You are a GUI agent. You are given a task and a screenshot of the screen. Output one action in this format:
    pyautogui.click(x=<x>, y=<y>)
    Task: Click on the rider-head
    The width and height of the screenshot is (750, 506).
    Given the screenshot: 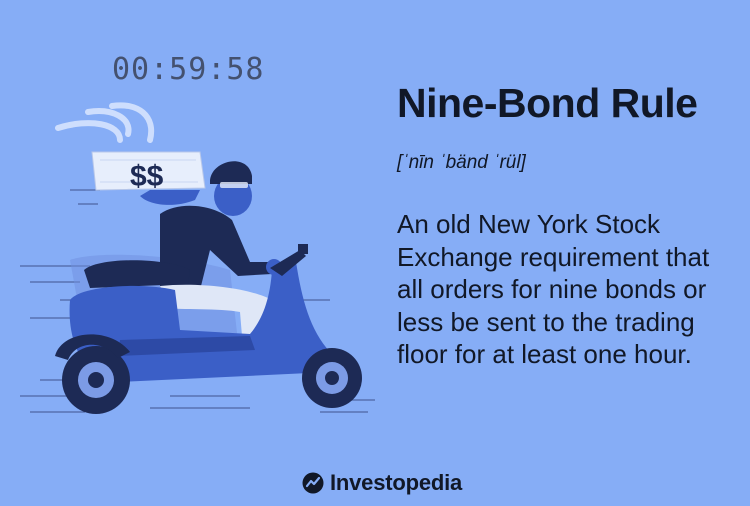 What is the action you would take?
    pyautogui.click(x=231, y=188)
    